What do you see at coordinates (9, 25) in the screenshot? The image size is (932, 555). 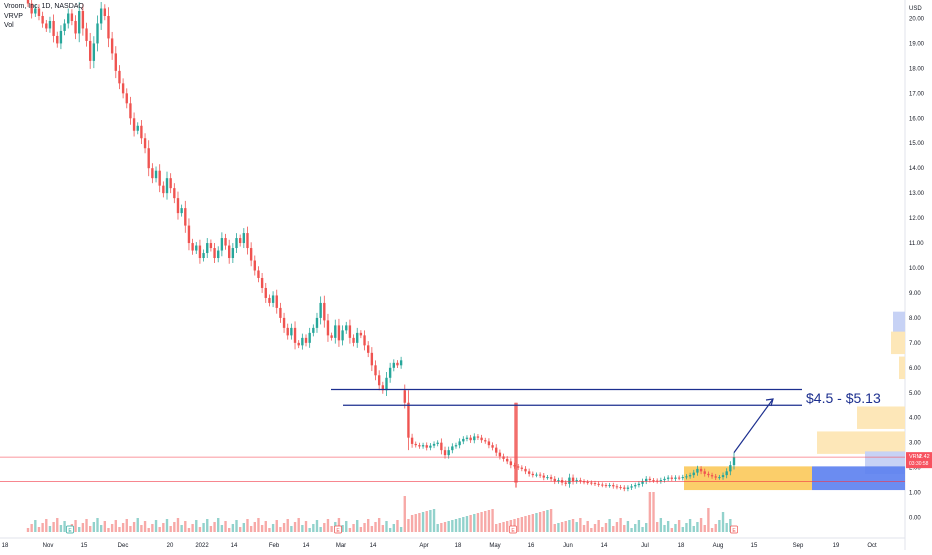 I see `indicator-vol-label: Vol` at bounding box center [9, 25].